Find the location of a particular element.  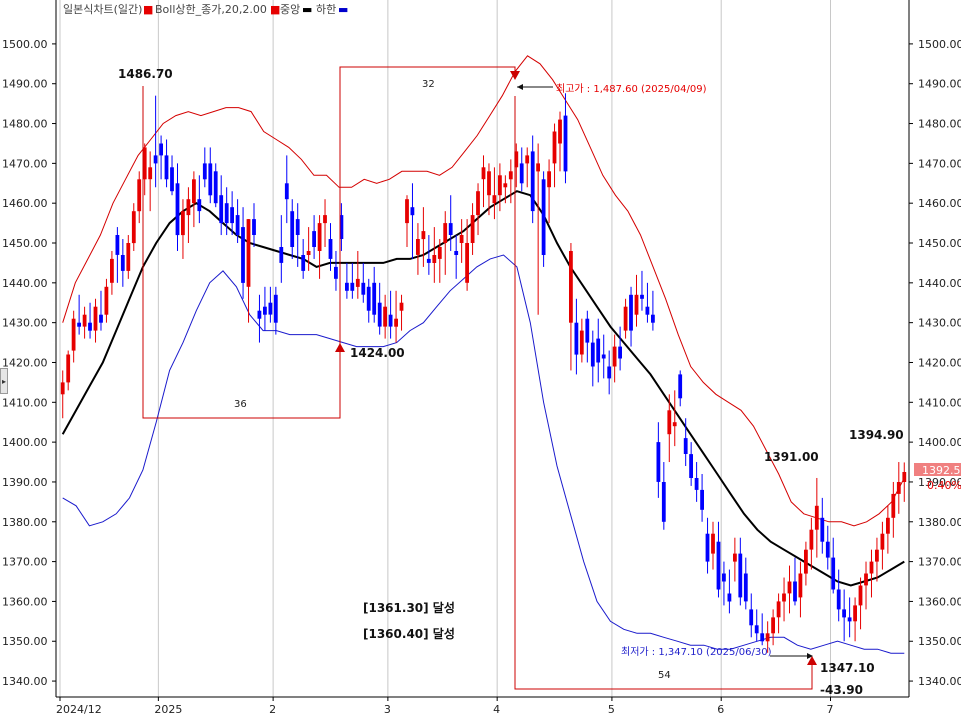

target-label-2: [1360.40] 달성 is located at coordinates (409, 634).